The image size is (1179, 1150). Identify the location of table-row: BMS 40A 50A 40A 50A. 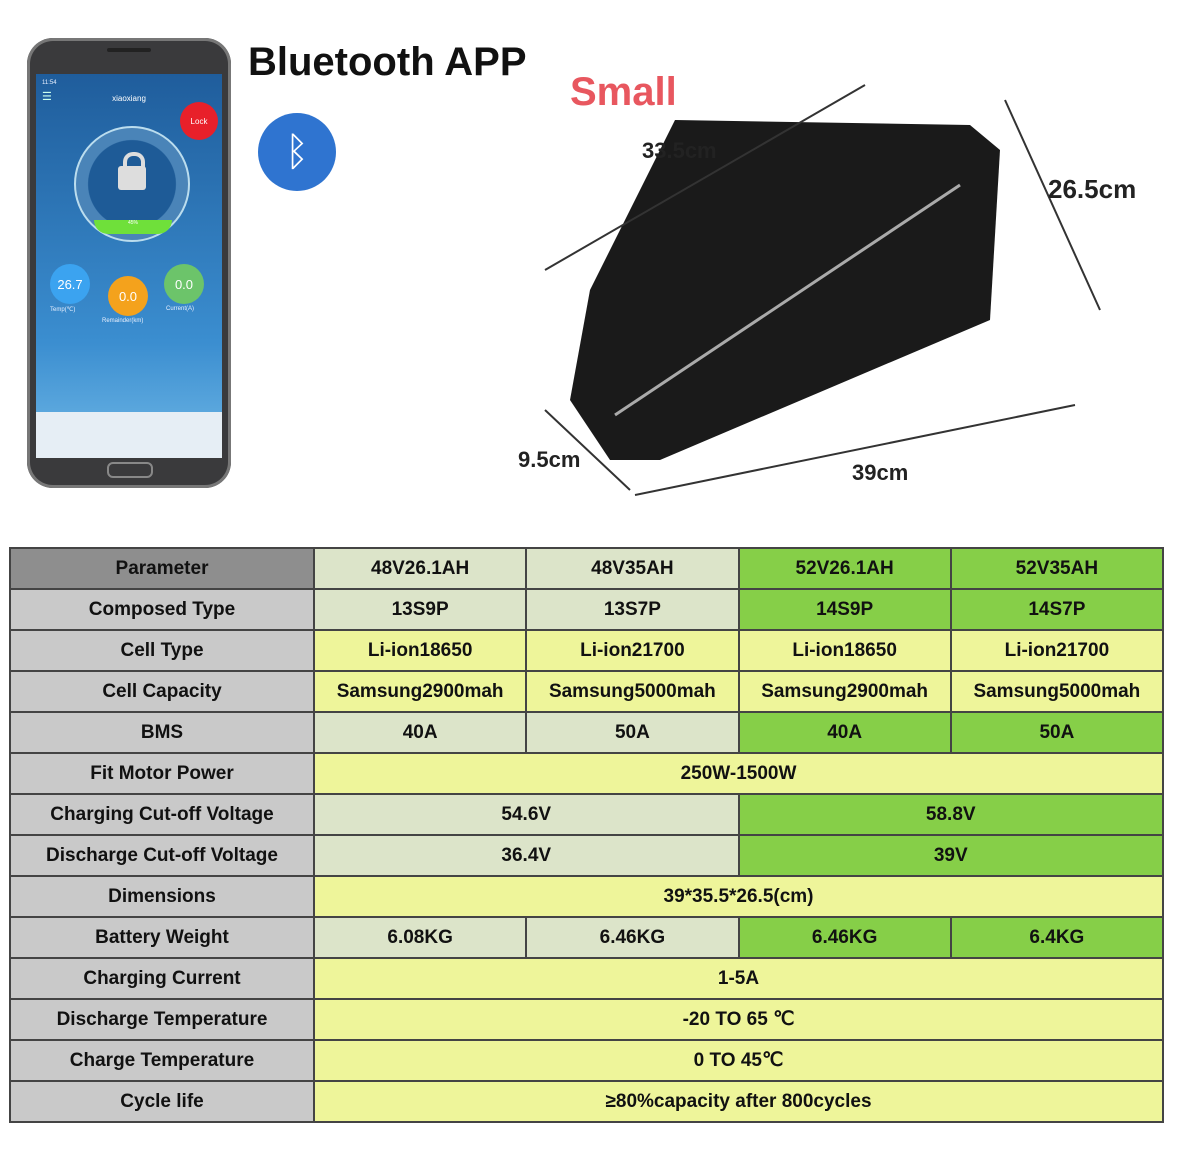
(587, 732).